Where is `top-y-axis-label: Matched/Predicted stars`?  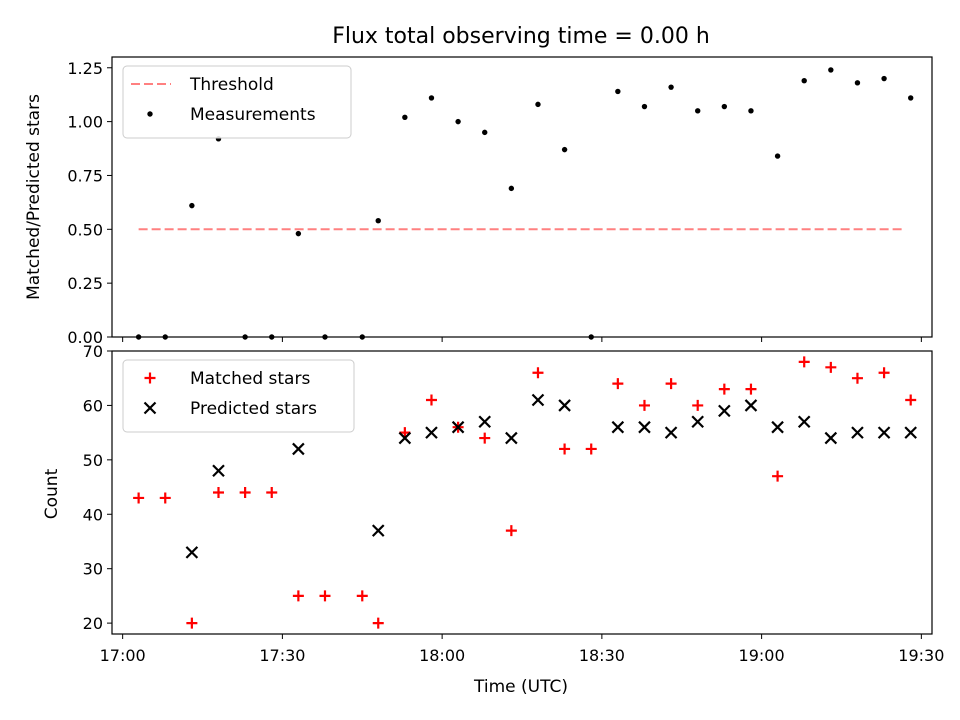
top-y-axis-label: Matched/Predicted stars is located at coordinates (34, 197).